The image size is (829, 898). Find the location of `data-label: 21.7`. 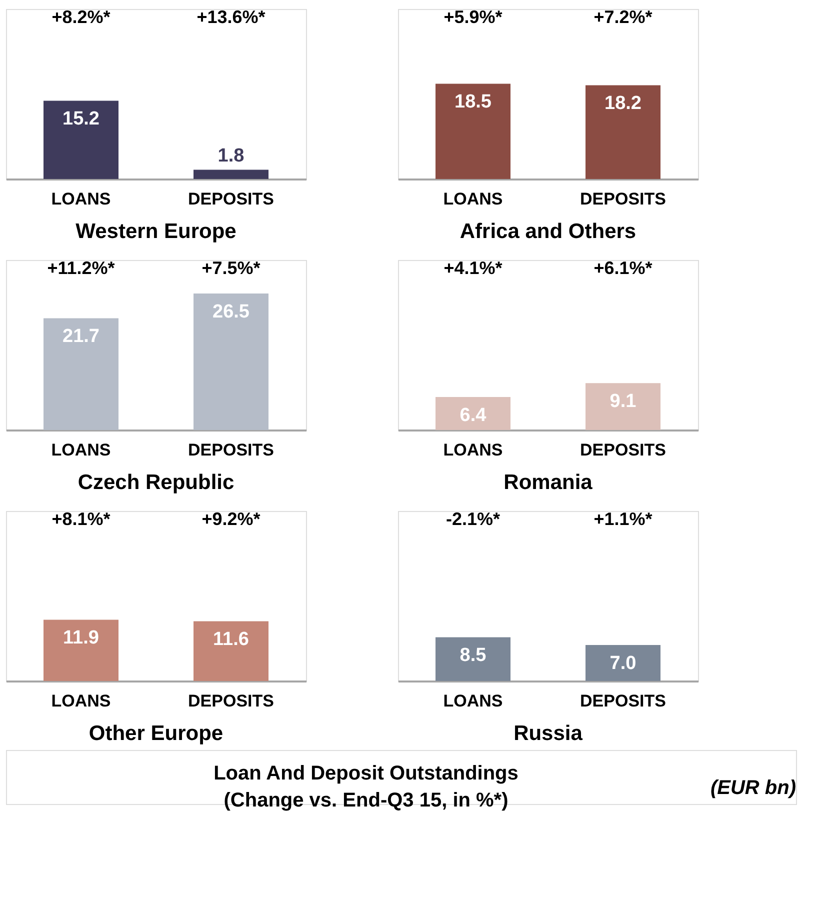

data-label: 21.7 is located at coordinates (81, 337).